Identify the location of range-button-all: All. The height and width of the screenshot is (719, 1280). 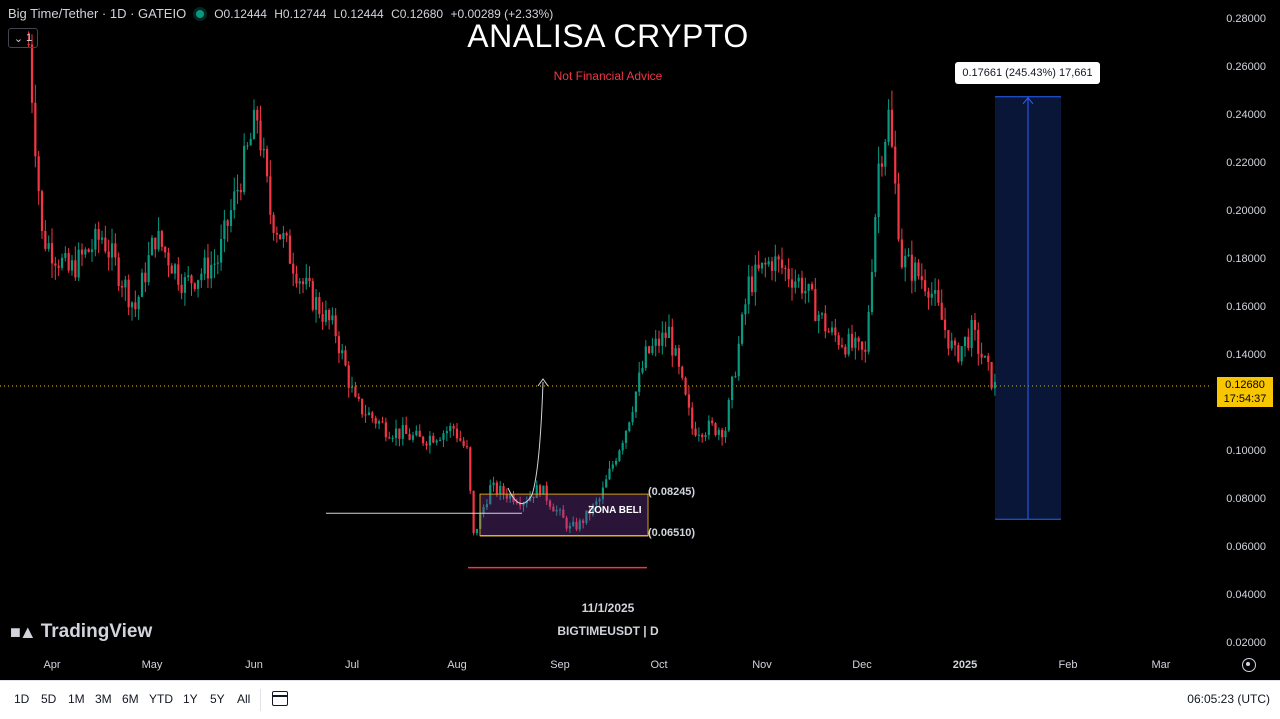
(244, 699).